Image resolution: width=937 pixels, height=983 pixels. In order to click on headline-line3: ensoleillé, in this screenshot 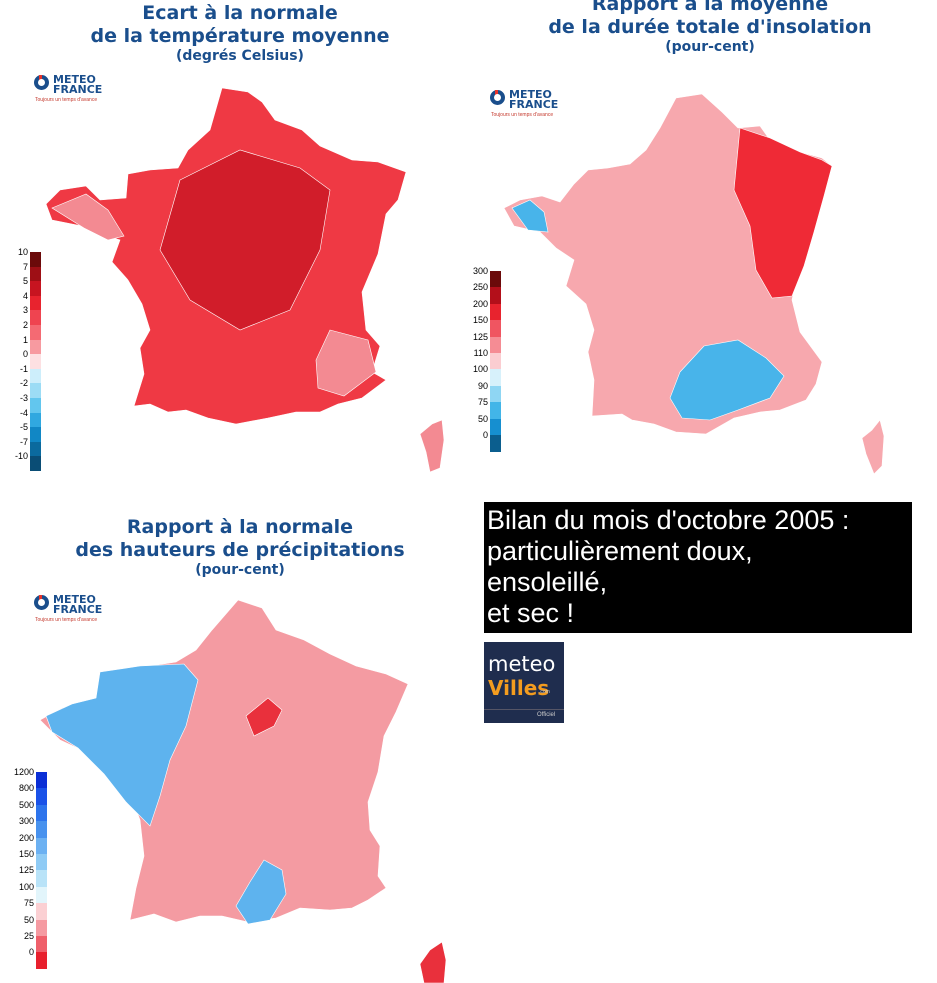, I will do `click(547, 582)`.